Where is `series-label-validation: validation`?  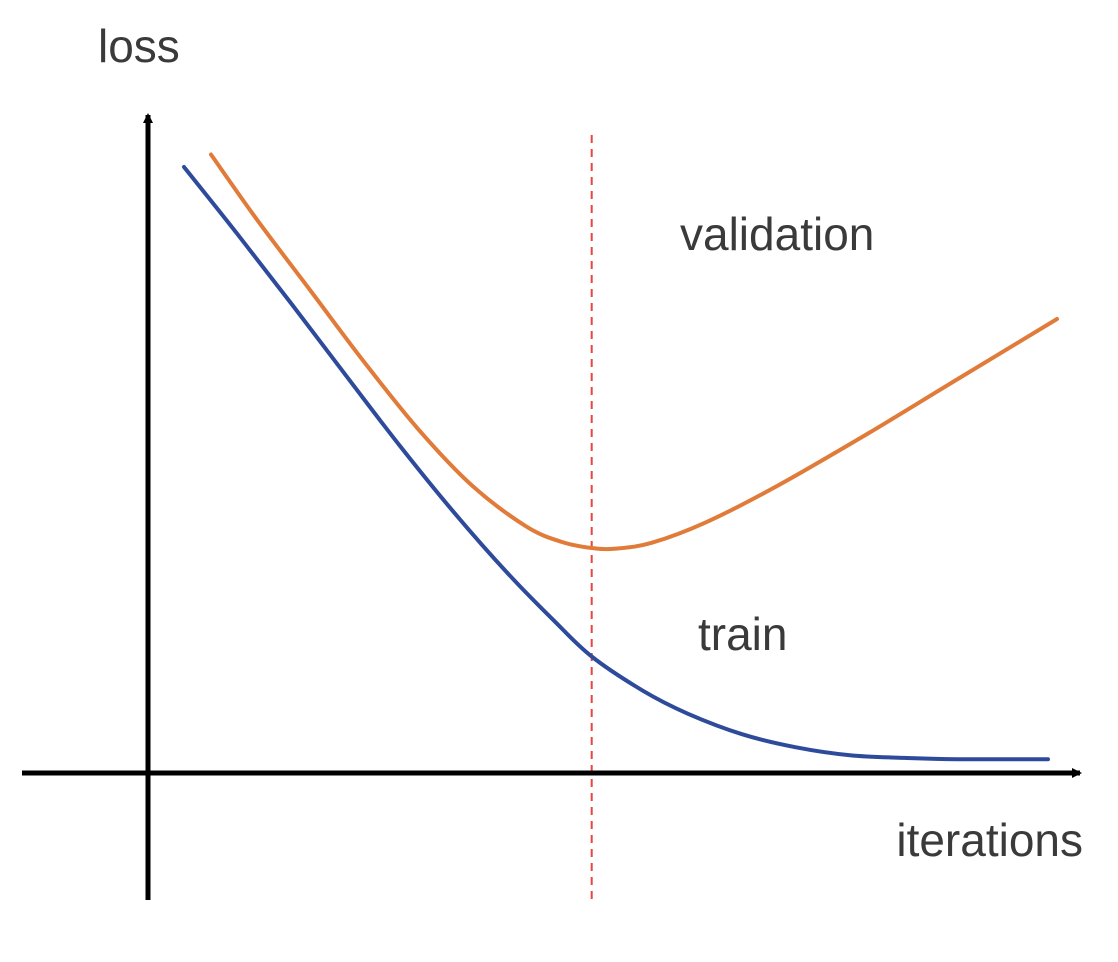 series-label-validation: validation is located at coordinates (777, 234).